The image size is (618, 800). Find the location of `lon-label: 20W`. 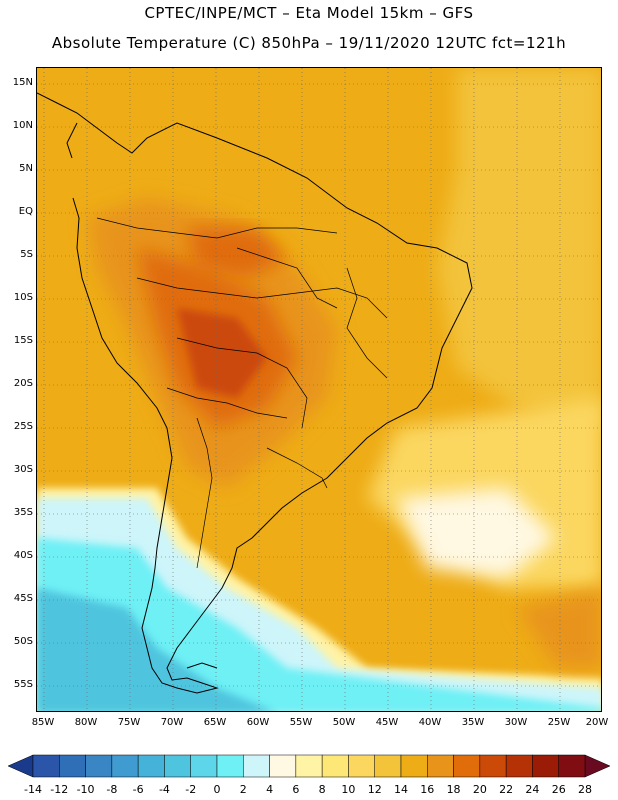

lon-label: 20W is located at coordinates (597, 722).